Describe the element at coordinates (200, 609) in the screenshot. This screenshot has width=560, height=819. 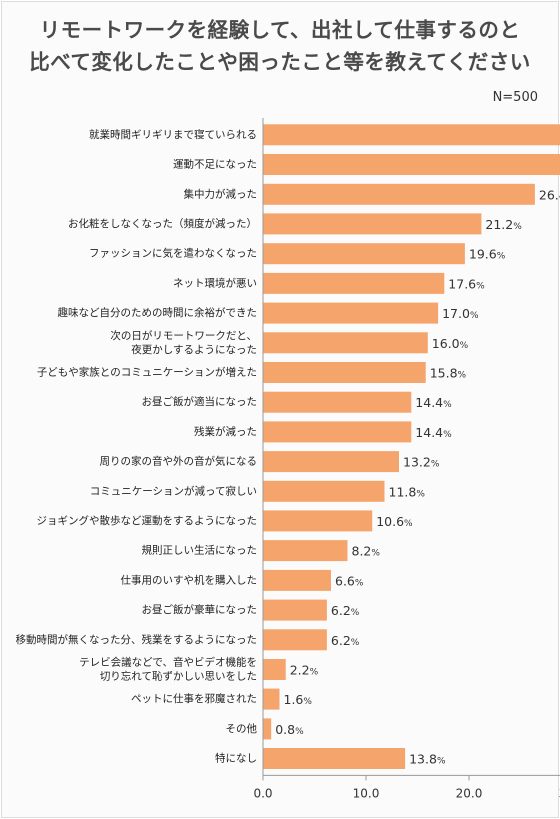
I see `category-label-17: お昼ご飯が豪華になった` at that location.